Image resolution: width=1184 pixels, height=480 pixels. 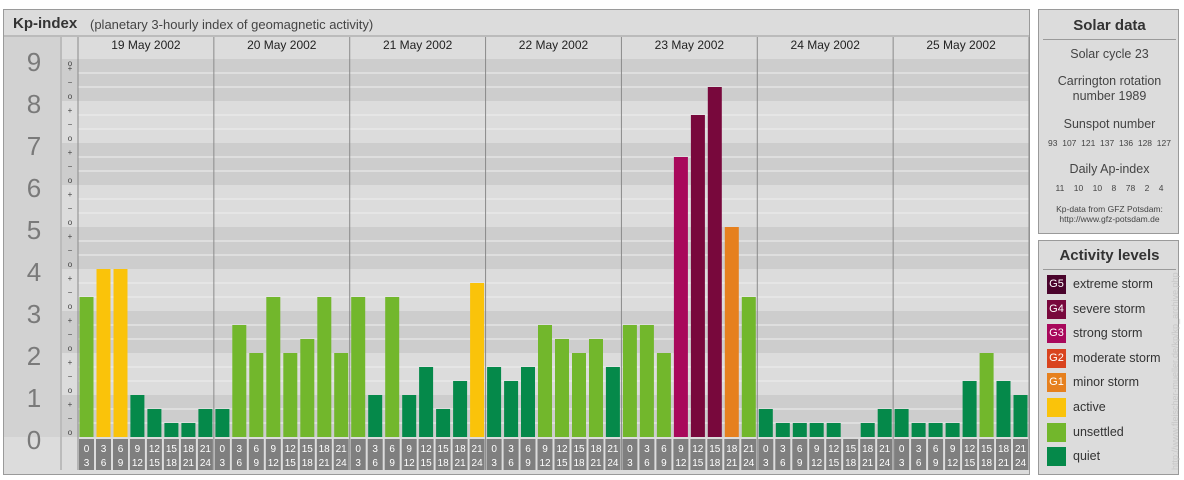 I want to click on day-label: 25 May 2002, so click(x=961, y=45).